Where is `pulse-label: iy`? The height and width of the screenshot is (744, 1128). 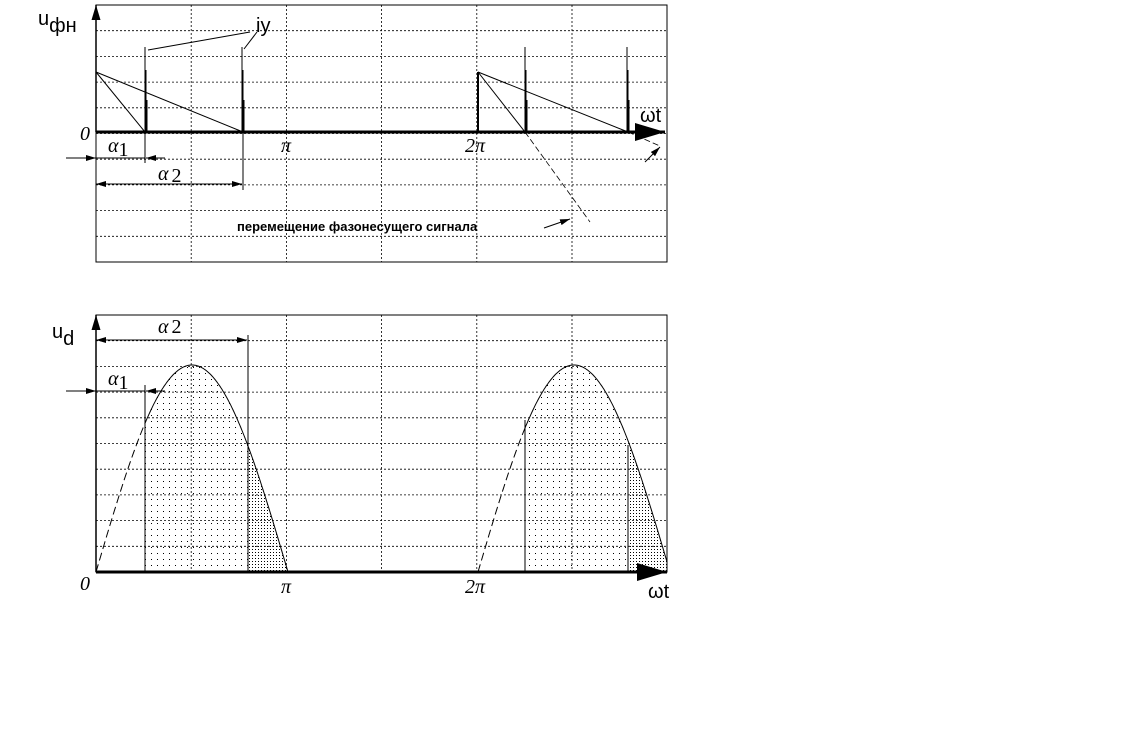 pulse-label: iy is located at coordinates (263, 26).